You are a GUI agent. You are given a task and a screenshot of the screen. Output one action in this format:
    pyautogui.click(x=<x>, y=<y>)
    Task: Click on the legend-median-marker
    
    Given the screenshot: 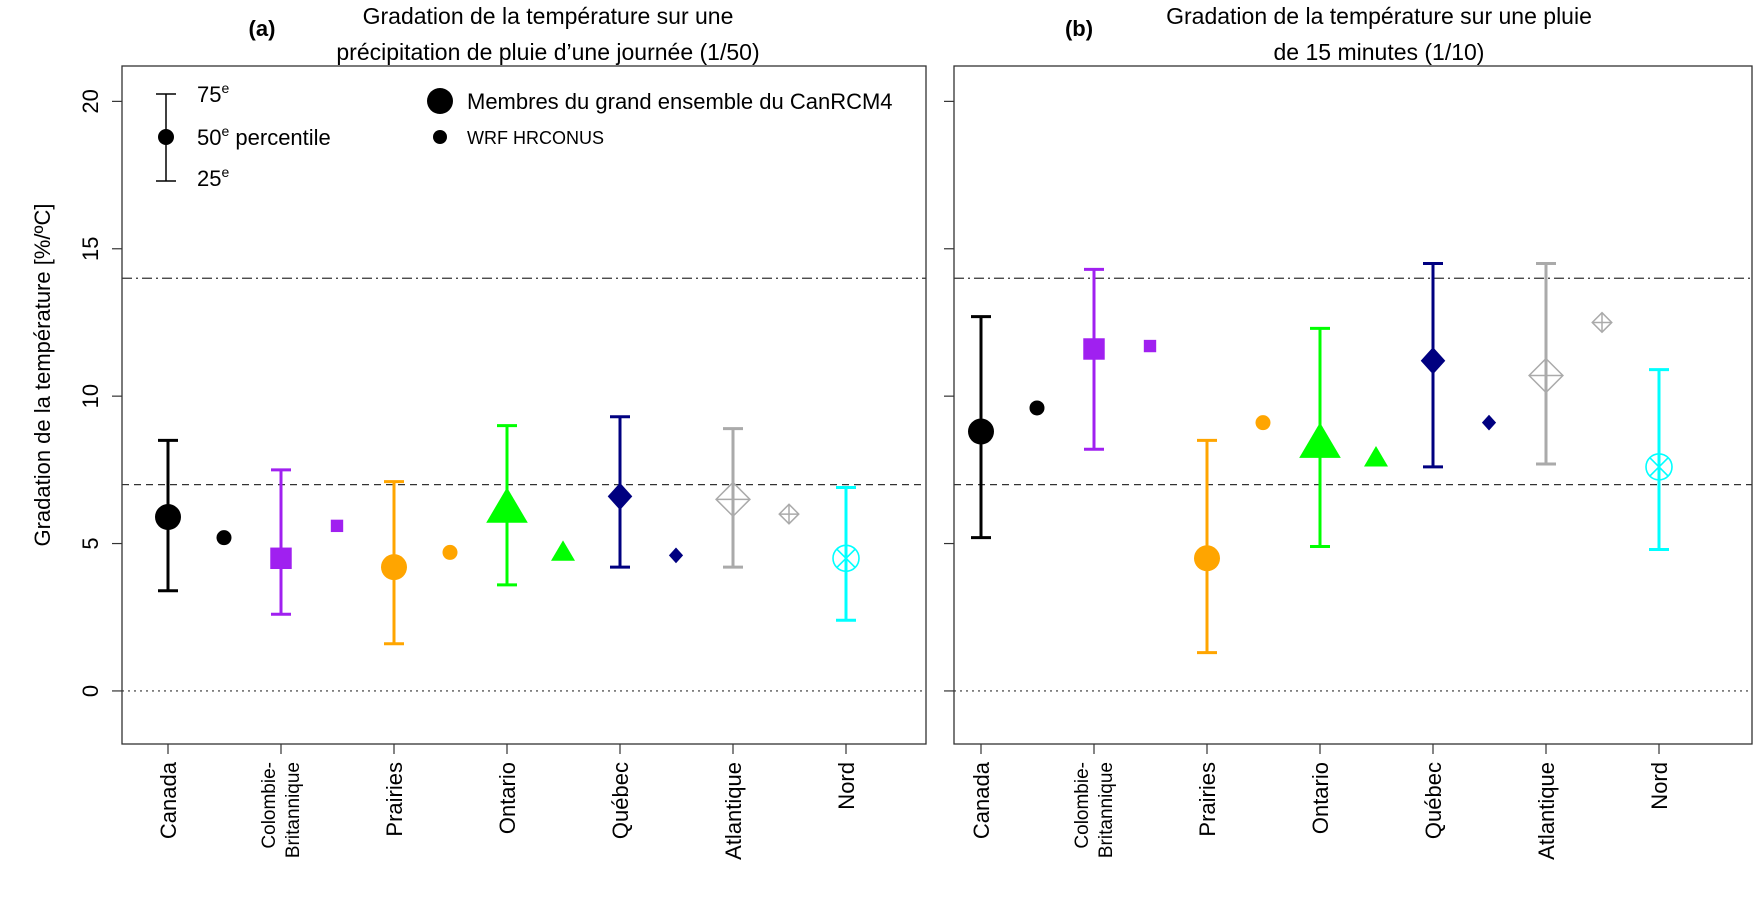 What is the action you would take?
    pyautogui.click(x=166, y=137)
    